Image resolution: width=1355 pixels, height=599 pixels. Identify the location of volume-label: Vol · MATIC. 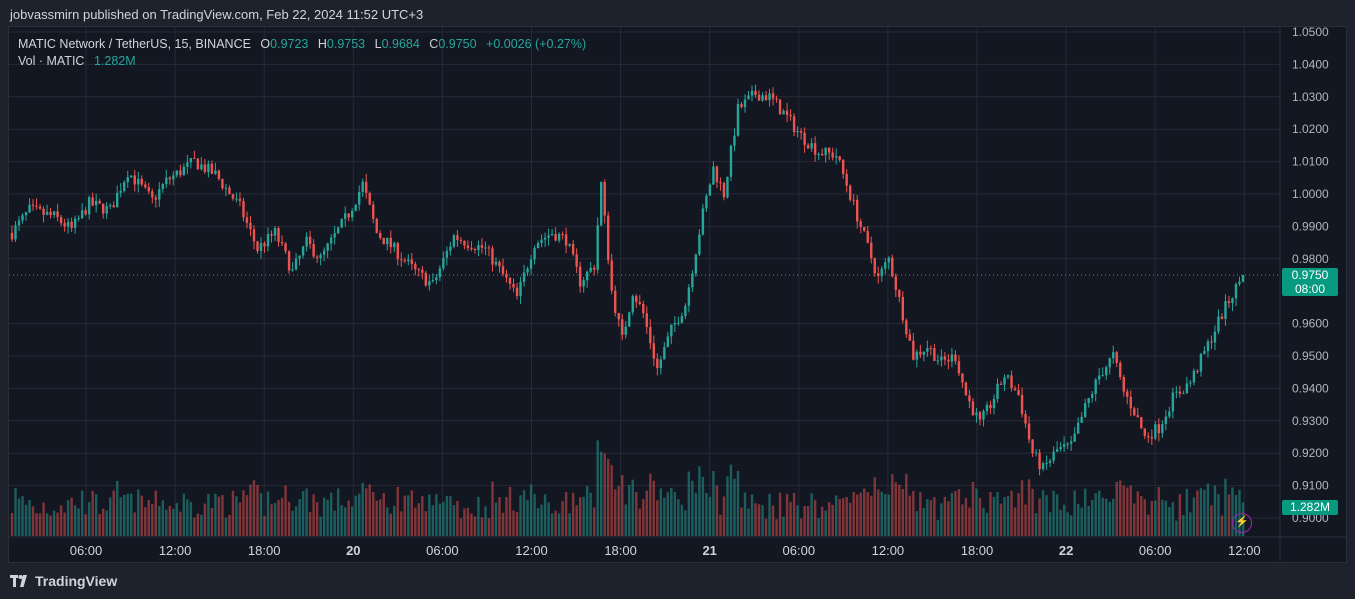
(51, 61).